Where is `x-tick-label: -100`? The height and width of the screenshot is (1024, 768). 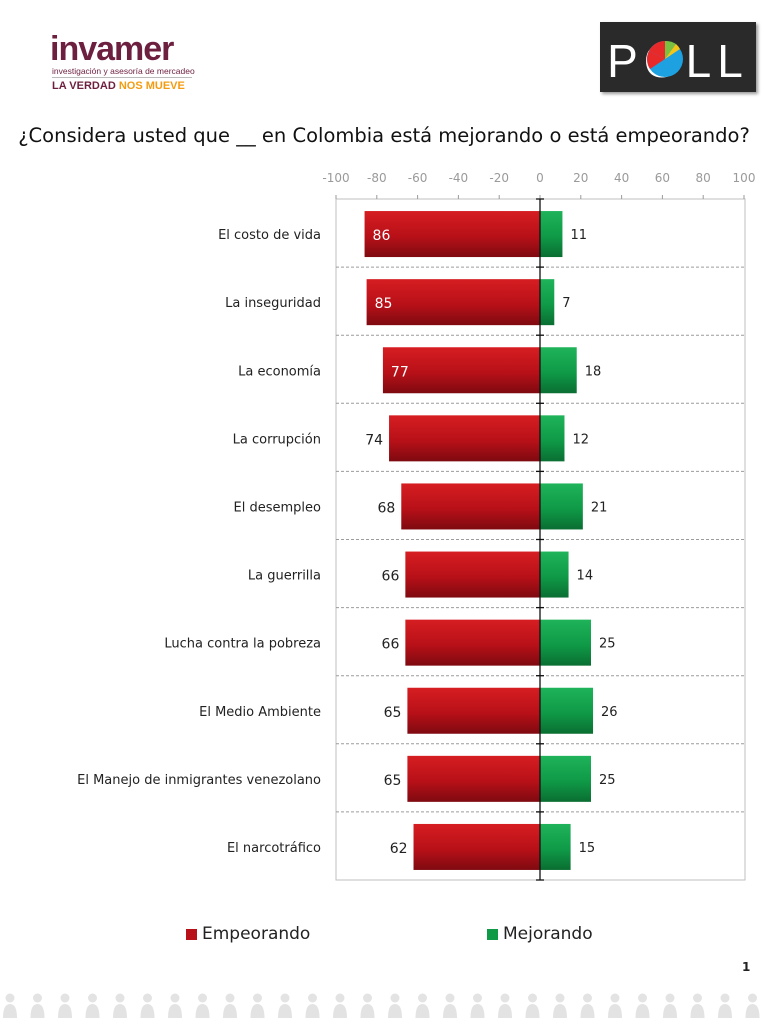 x-tick-label: -100 is located at coordinates (335, 178).